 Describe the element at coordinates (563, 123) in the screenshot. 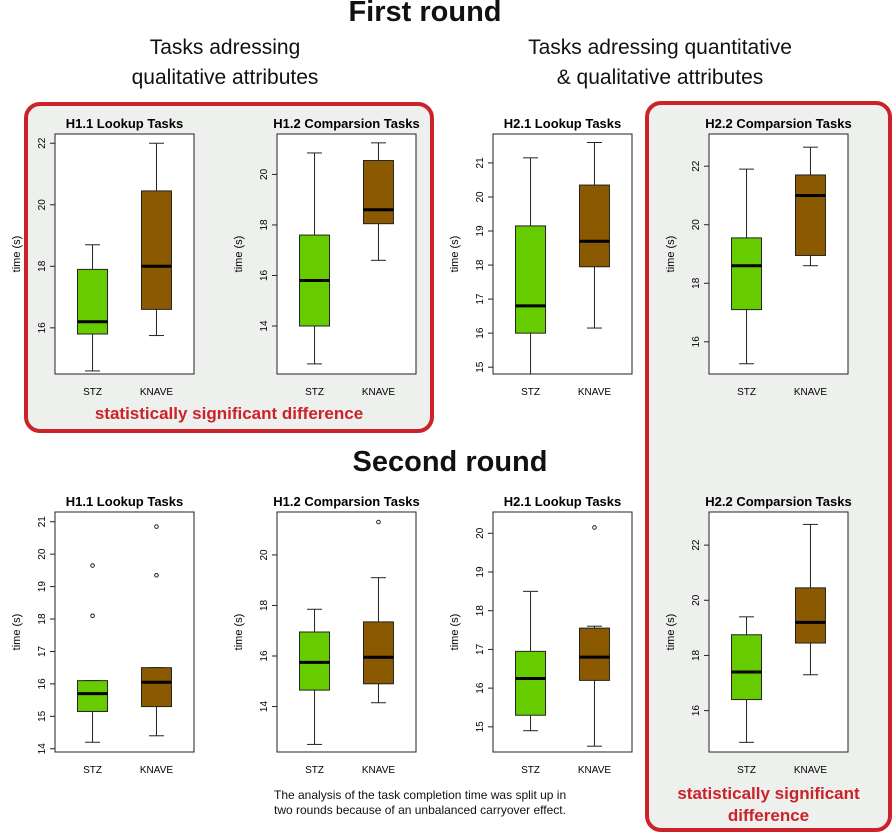

I see `panel-title: H2.1 Lookup Tasks` at that location.